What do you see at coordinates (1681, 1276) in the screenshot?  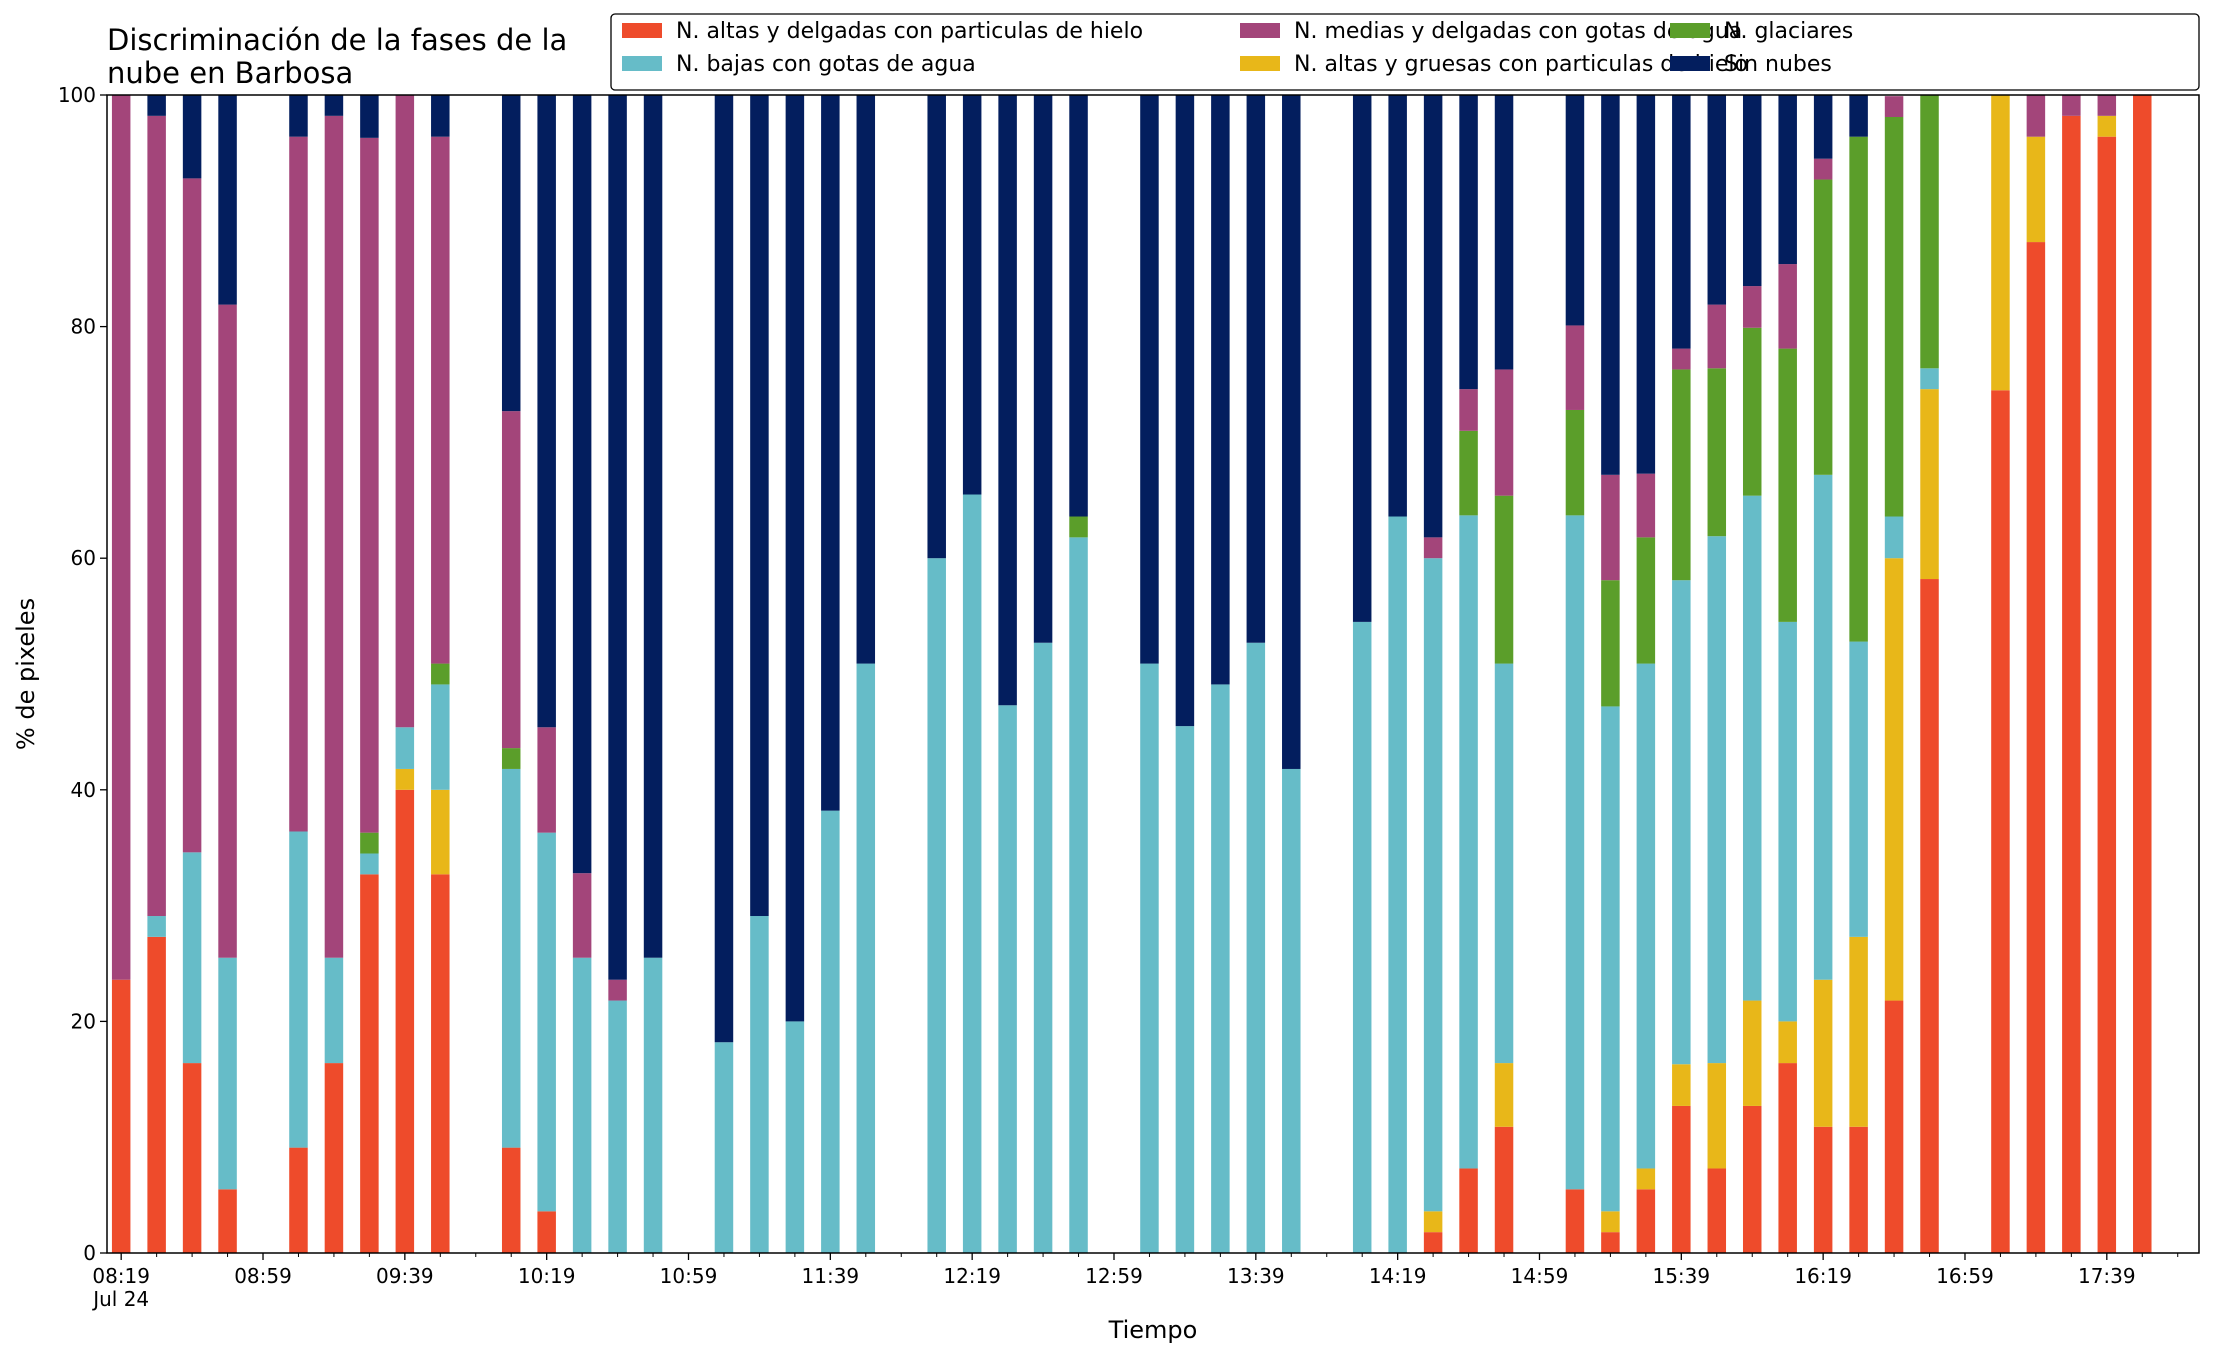 I see `x-tick-label: 15:39` at bounding box center [1681, 1276].